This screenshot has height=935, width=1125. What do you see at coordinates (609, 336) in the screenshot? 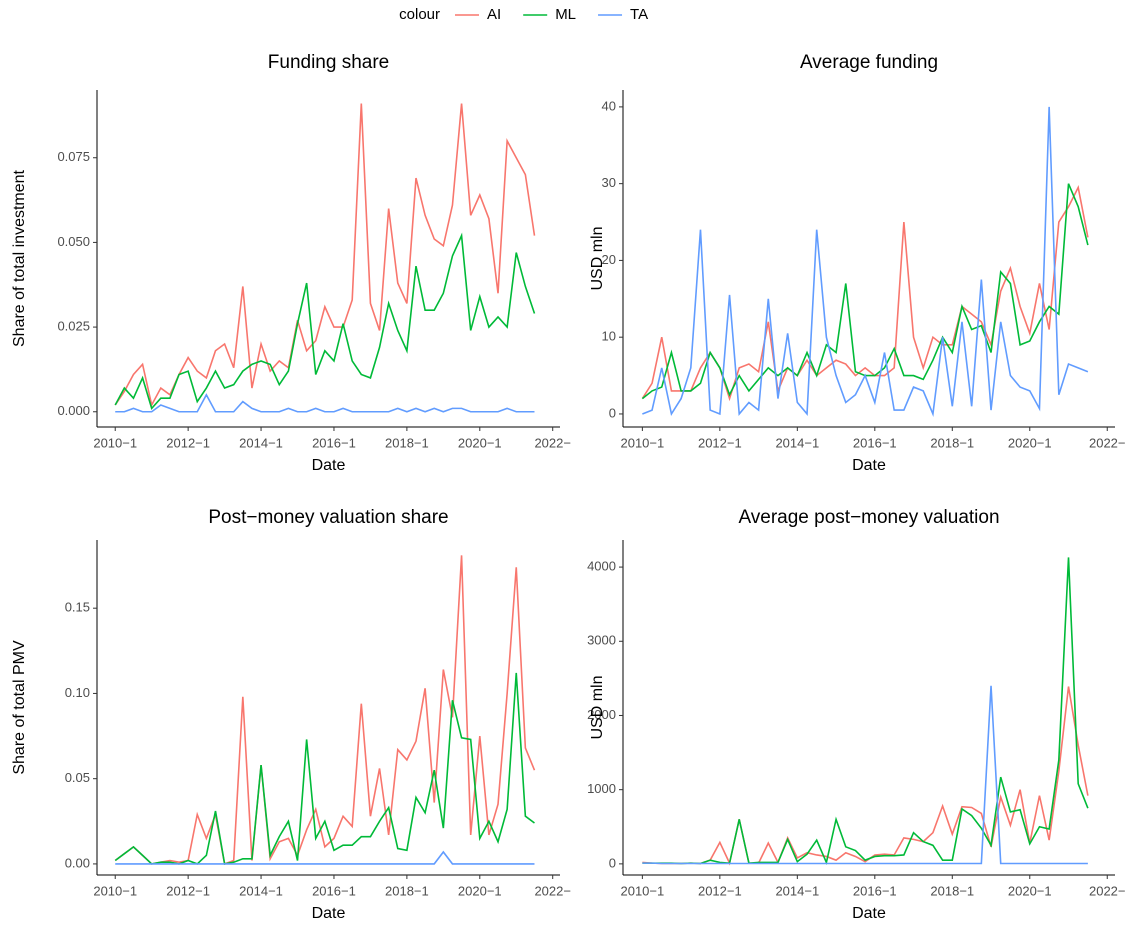
I see `y-tick-label: 10` at bounding box center [609, 336].